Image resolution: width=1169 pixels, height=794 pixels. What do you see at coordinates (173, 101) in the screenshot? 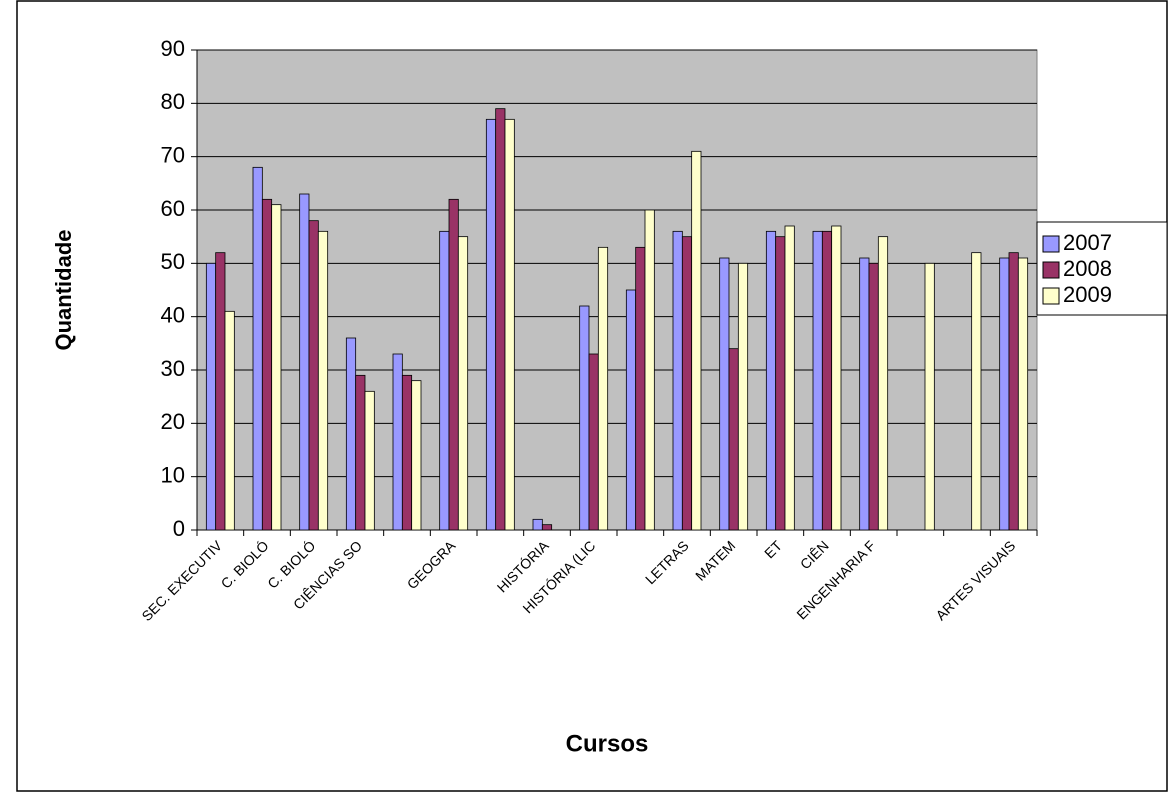
I see `y-tick-label: 80` at bounding box center [173, 101].